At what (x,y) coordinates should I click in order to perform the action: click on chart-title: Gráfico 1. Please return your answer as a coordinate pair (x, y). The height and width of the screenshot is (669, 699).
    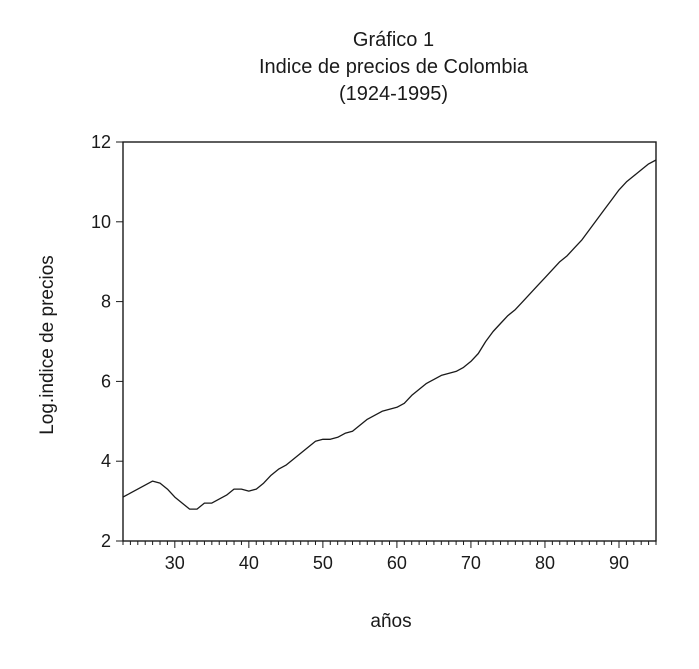
    Looking at the image, I should click on (393, 40).